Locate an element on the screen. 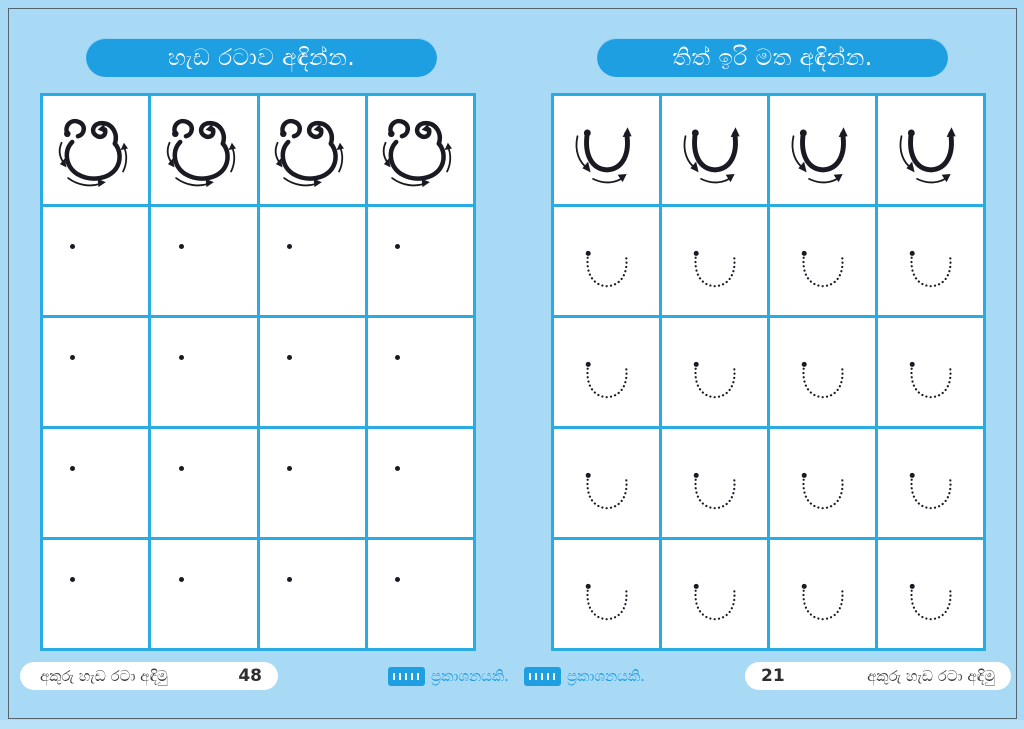 This screenshot has height=729, width=1024. right-footer-pill: 21 අකුරු හැඩ රටා අඳිමු is located at coordinates (878, 676).